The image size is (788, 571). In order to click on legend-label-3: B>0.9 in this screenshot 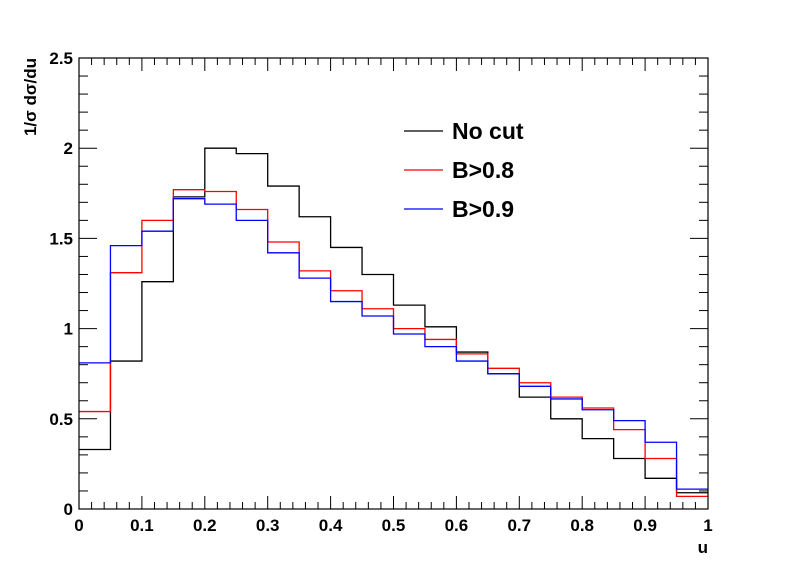, I will do `click(483, 209)`.